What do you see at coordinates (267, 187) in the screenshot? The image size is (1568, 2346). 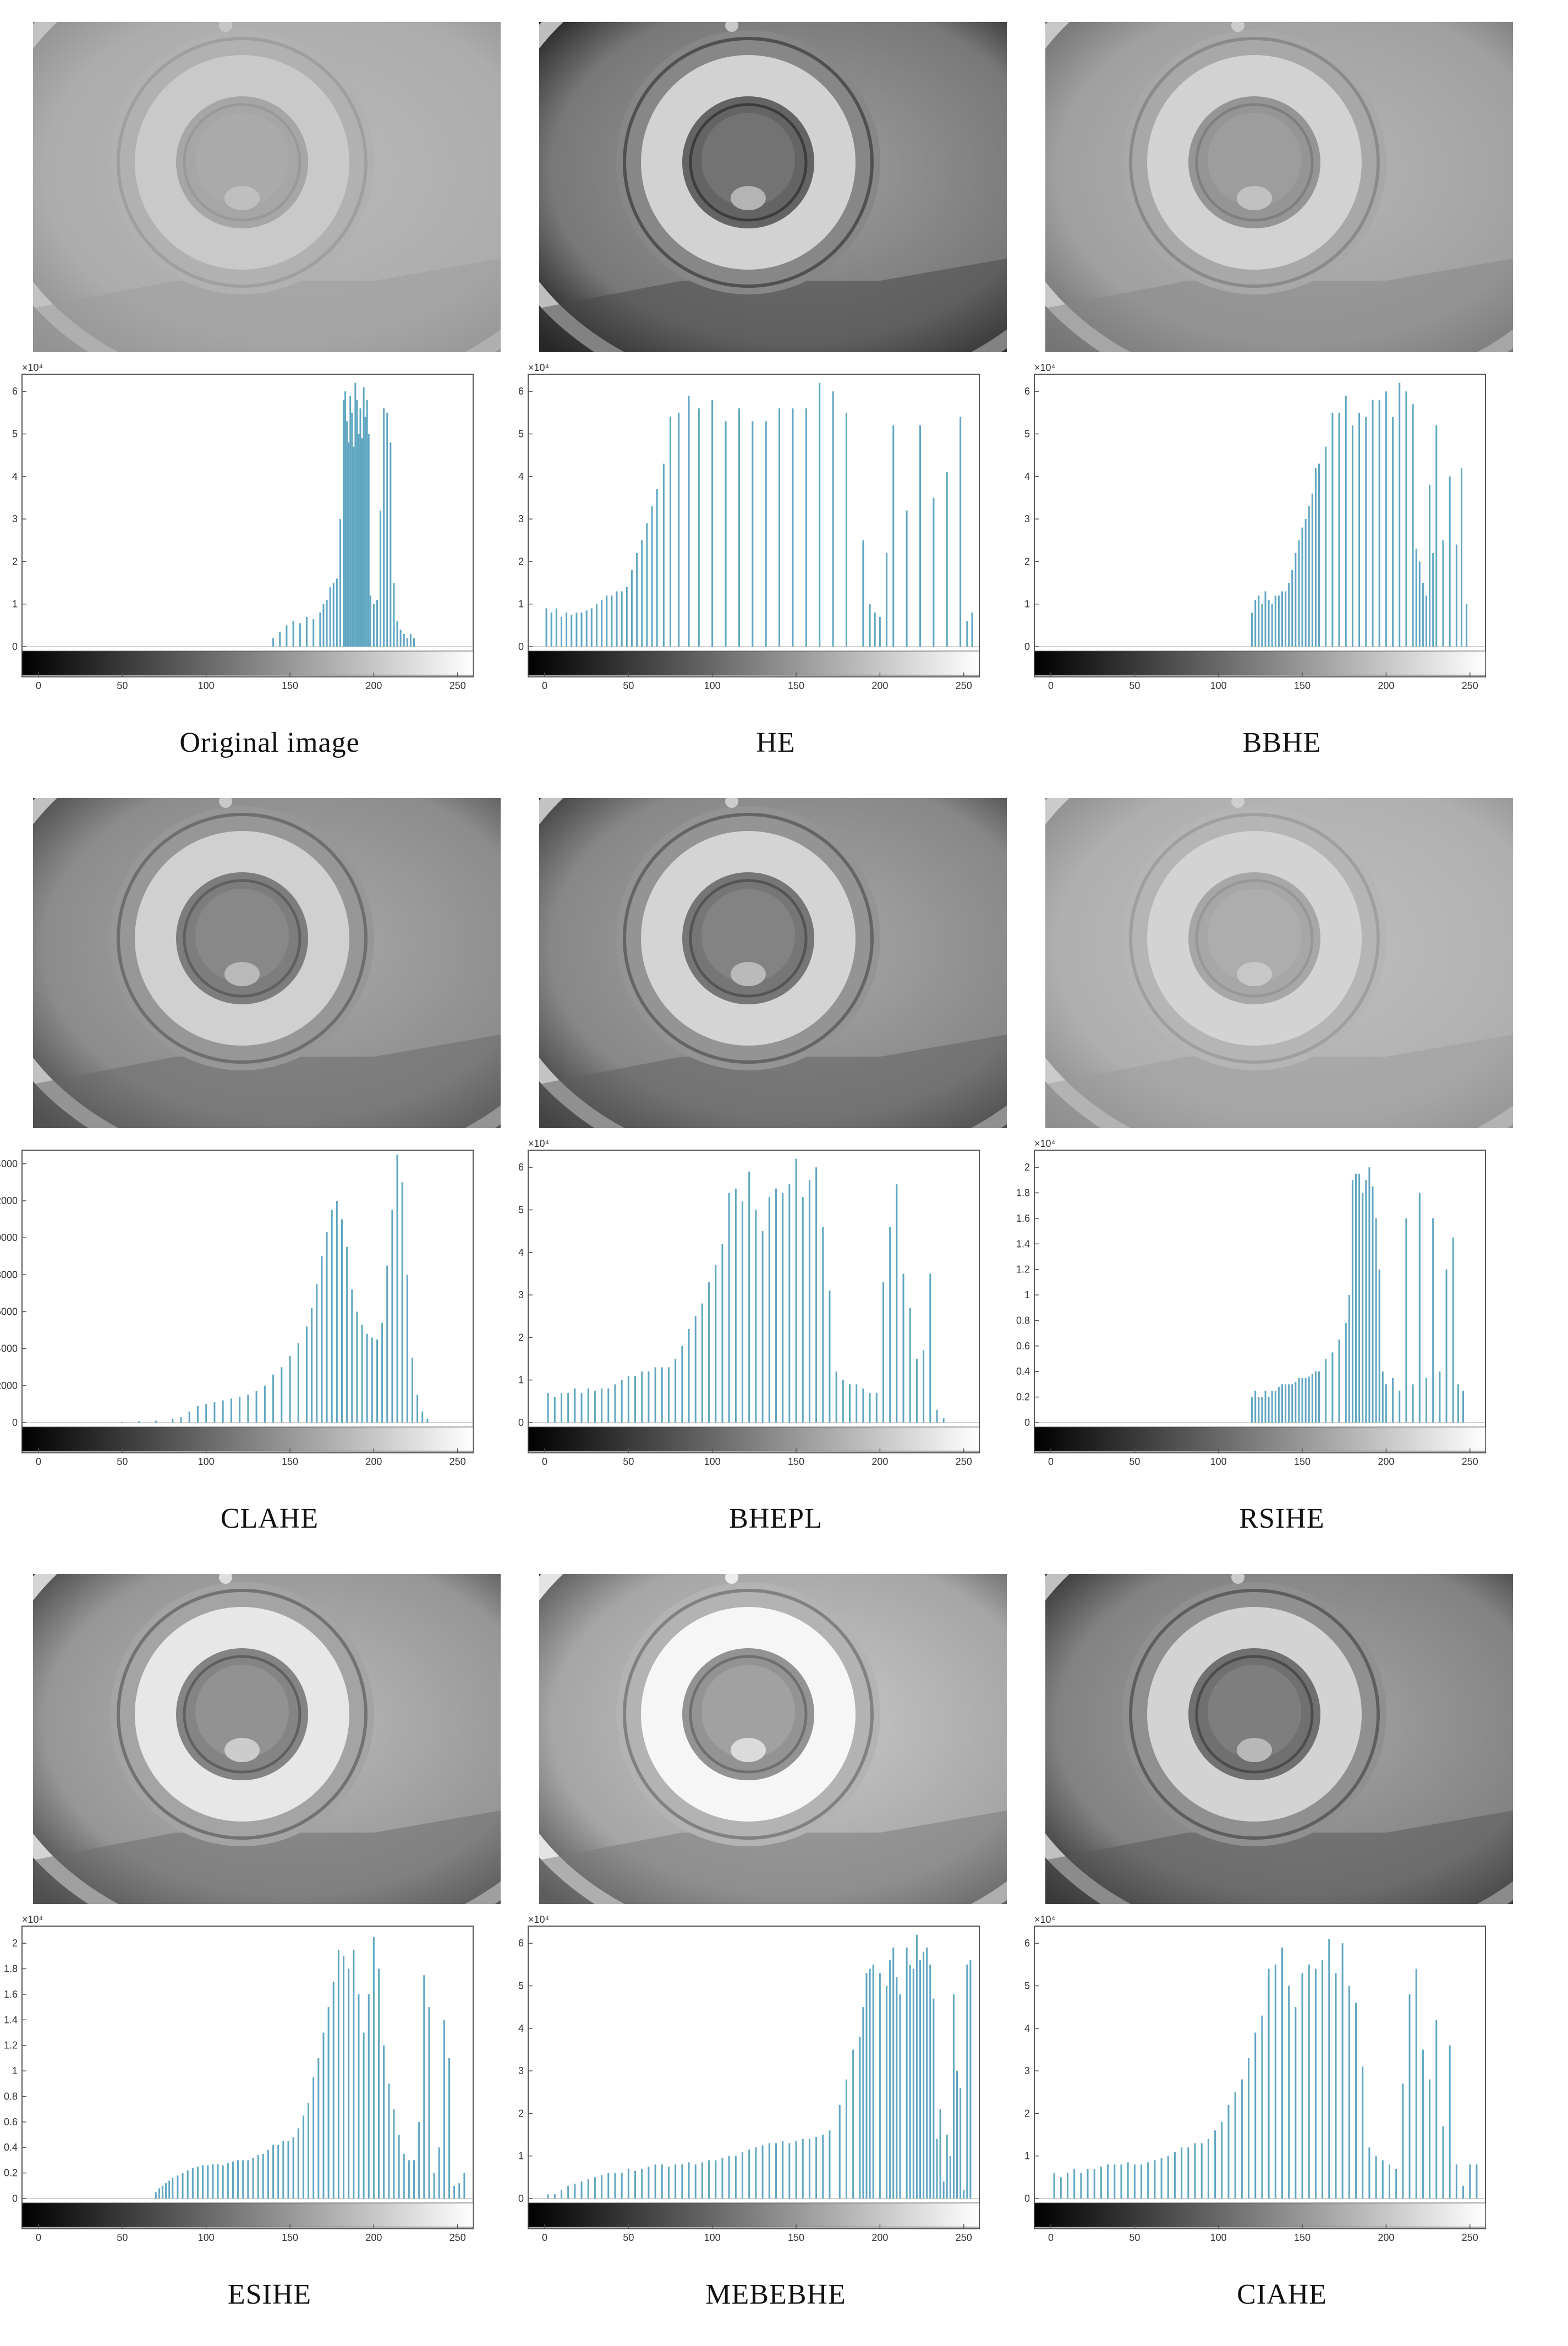 I see `photo-original` at bounding box center [267, 187].